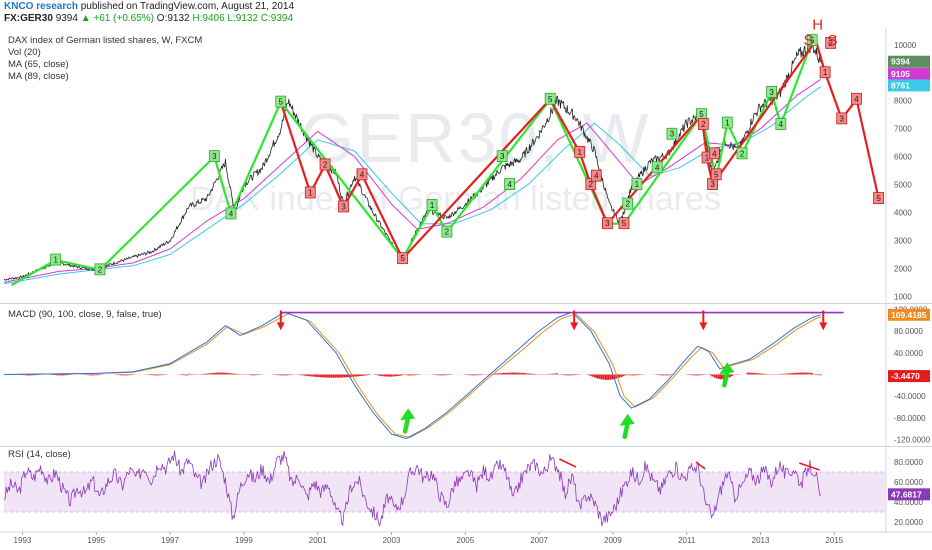 This screenshot has height=550, width=932. I want to click on price-axis-label: 7000, so click(903, 129).